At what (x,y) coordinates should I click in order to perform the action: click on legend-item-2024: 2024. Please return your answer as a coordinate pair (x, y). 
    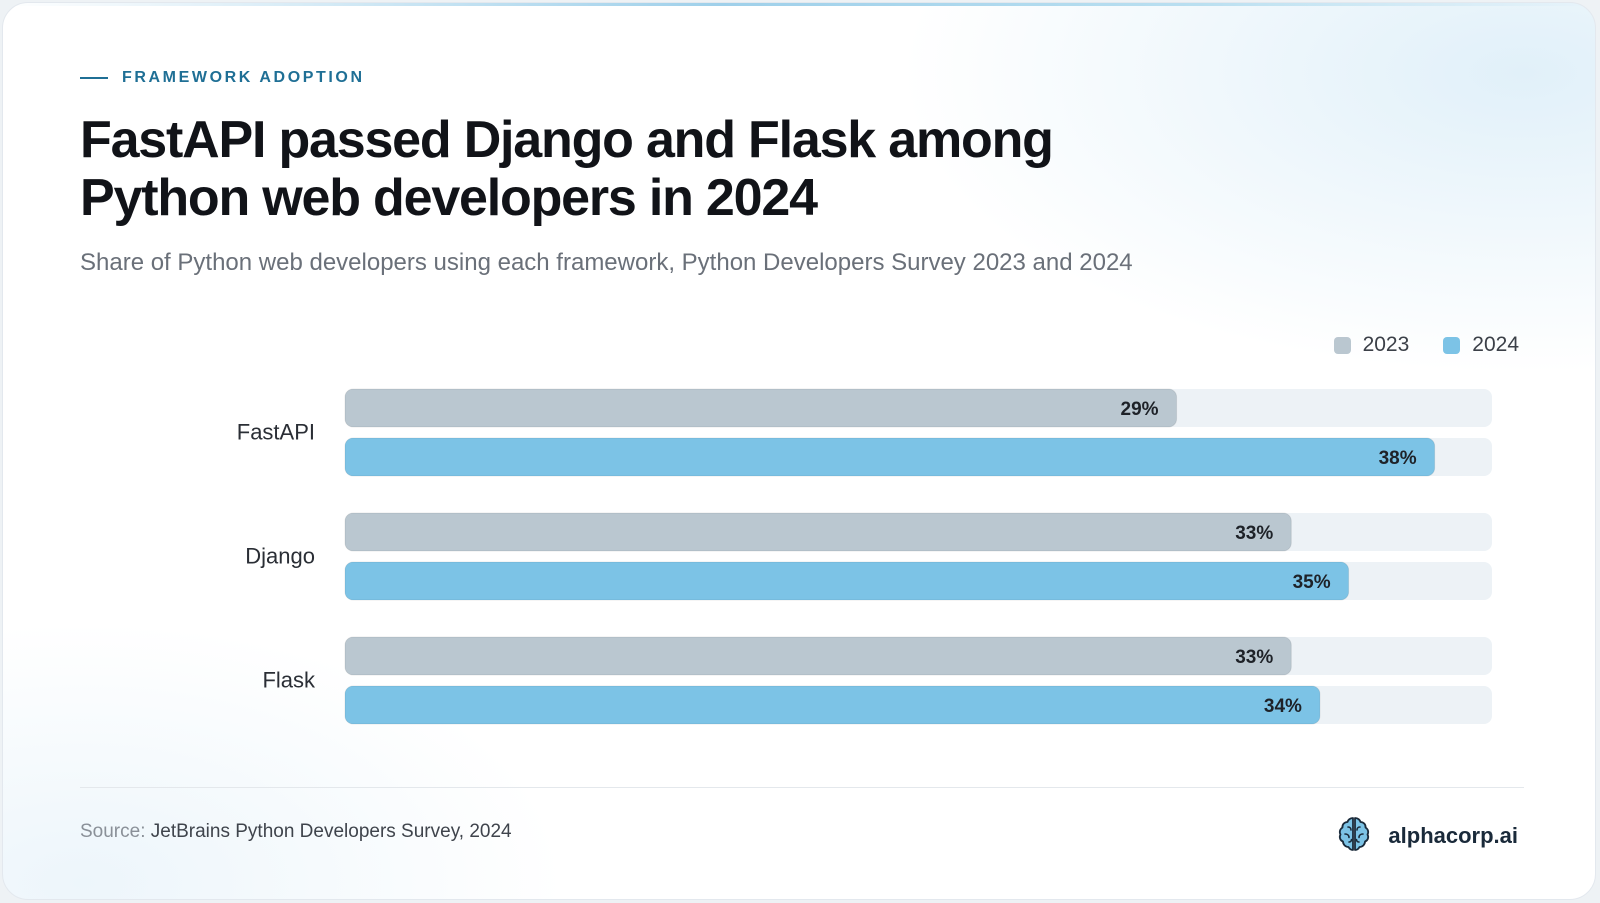
    Looking at the image, I should click on (1481, 345).